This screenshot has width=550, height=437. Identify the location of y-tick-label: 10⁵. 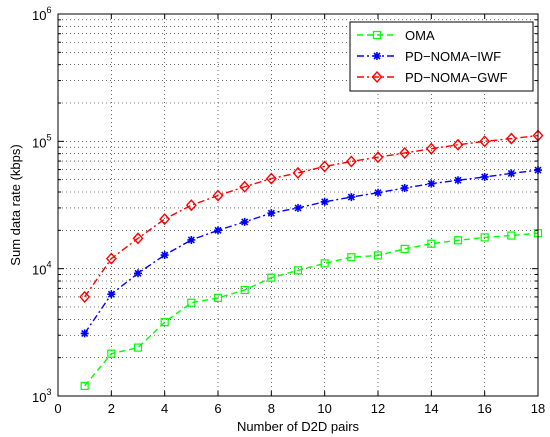
(41, 141).